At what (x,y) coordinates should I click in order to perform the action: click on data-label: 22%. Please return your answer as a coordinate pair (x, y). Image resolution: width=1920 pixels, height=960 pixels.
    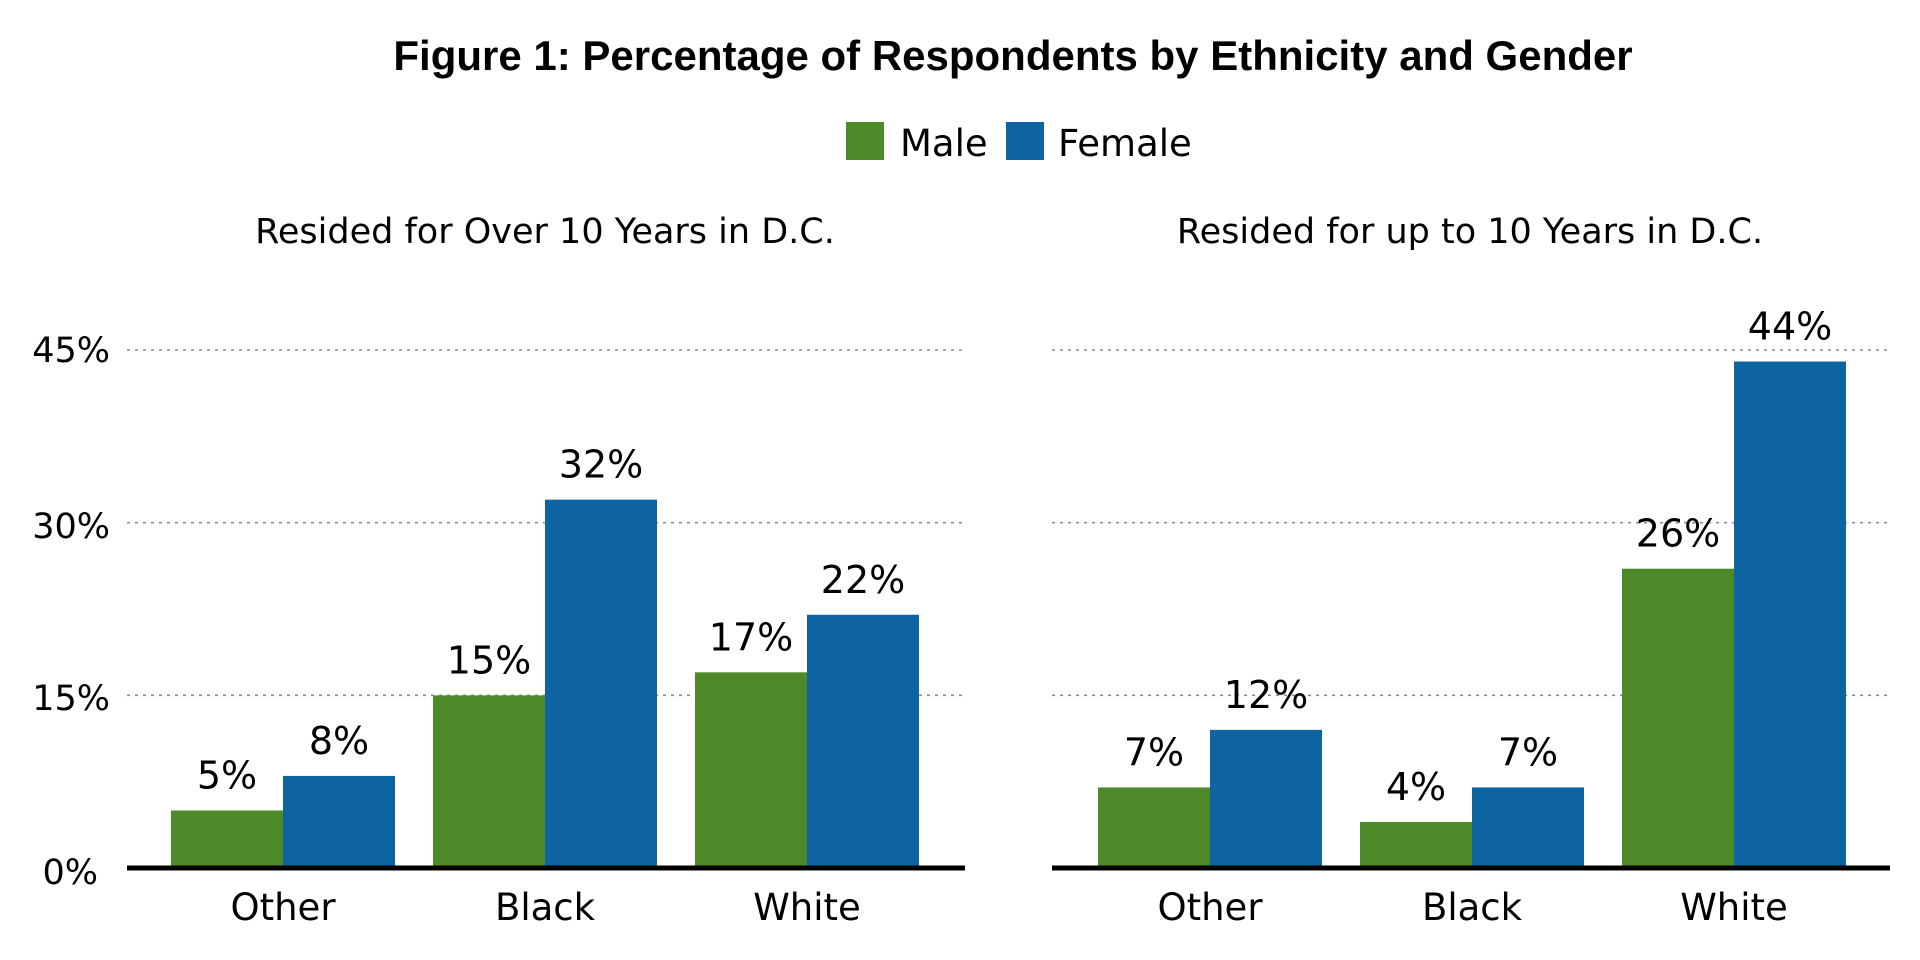
    Looking at the image, I should click on (863, 580).